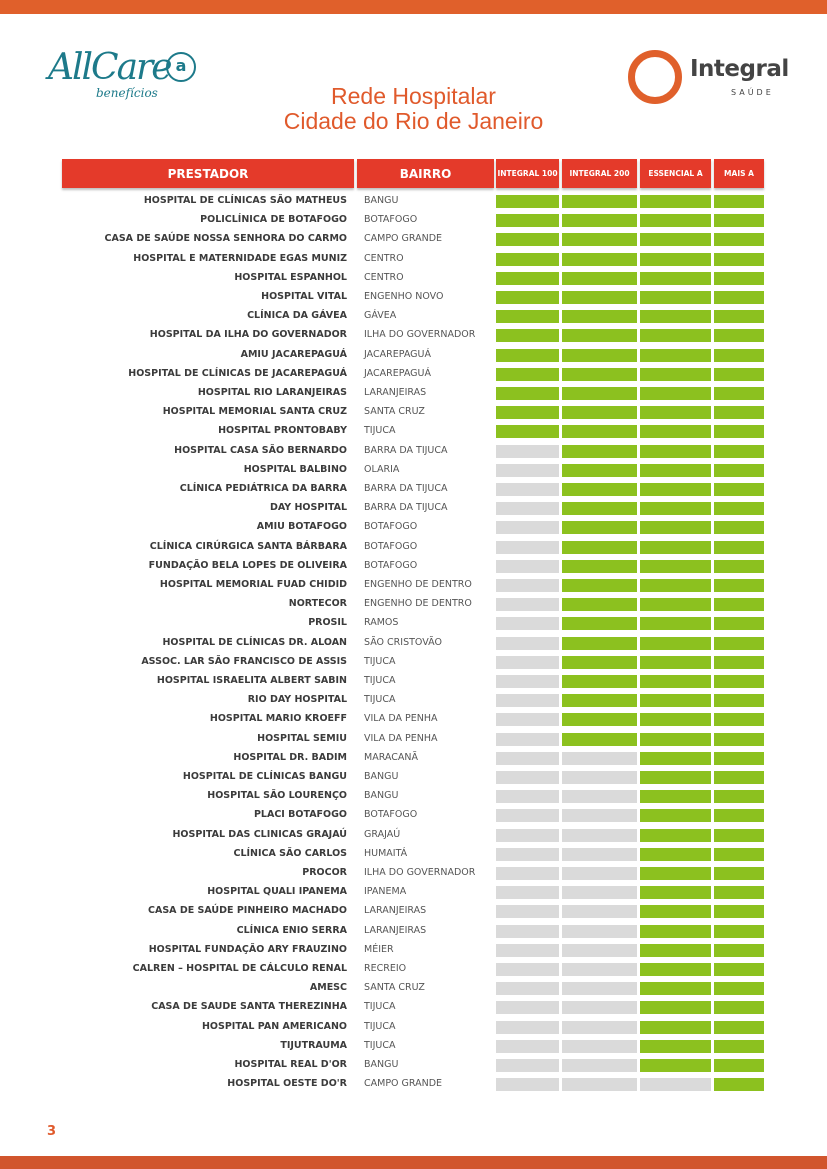  I want to click on provider-name: DAY HOSPITAL, so click(308, 508).